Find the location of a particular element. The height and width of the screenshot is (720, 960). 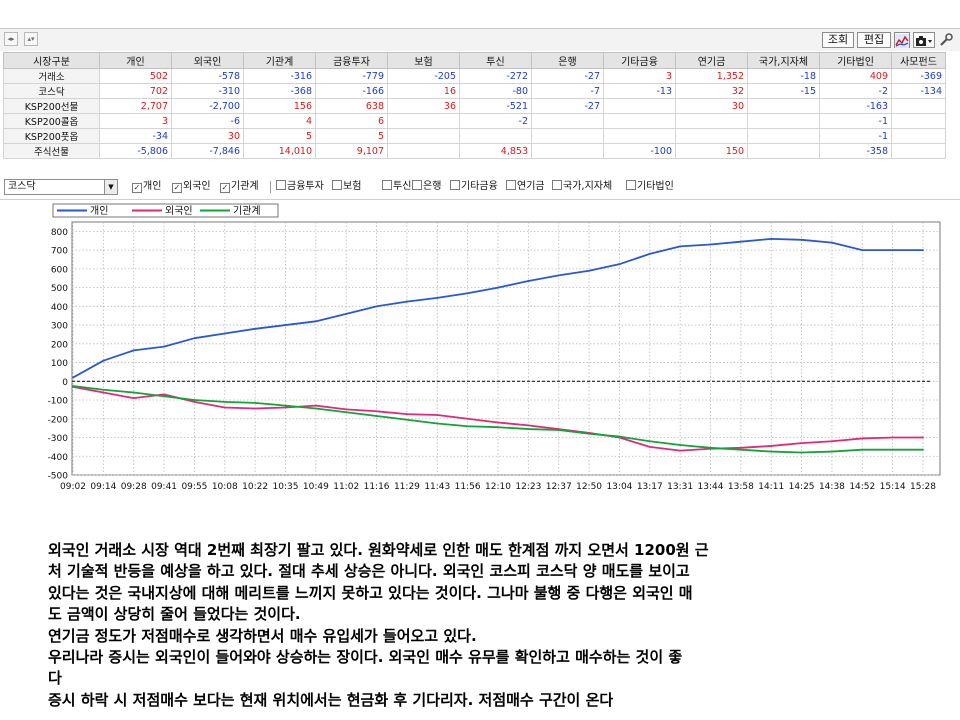

table-cell: -205 is located at coordinates (423, 76).